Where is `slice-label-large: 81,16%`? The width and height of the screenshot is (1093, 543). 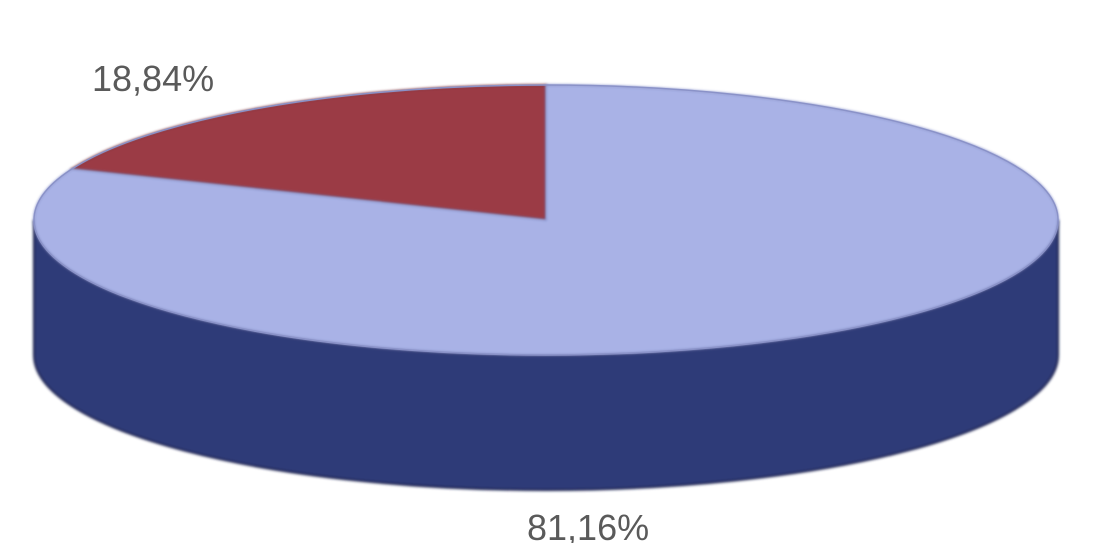
slice-label-large: 81,16% is located at coordinates (588, 525).